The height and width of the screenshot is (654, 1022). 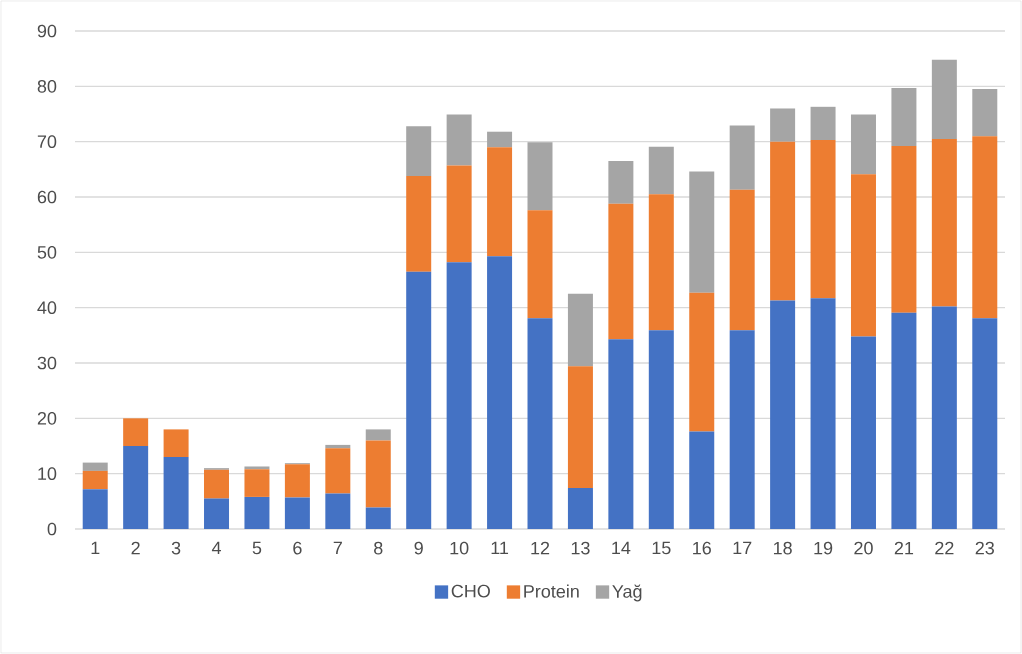 I want to click on x-tick-label: 17, so click(x=742, y=548).